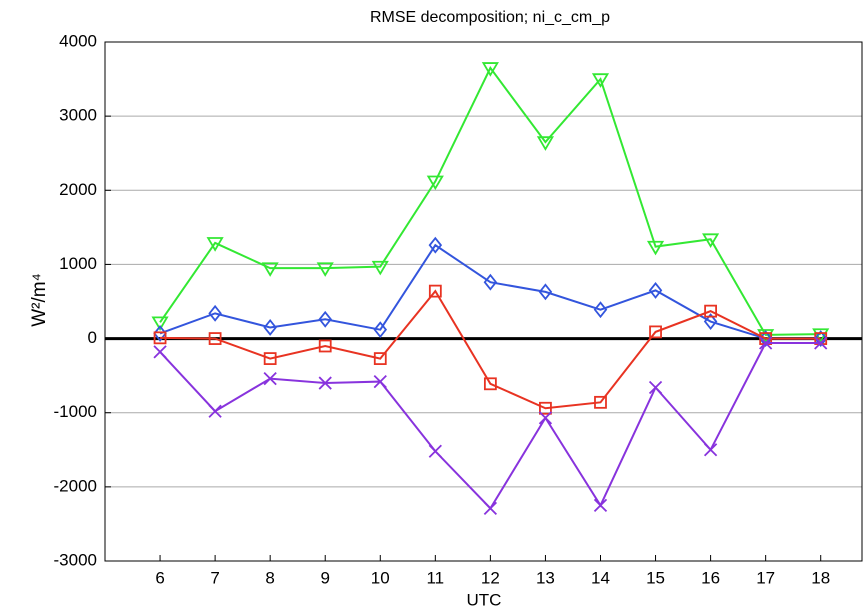  Describe the element at coordinates (490, 577) in the screenshot. I see `x-tick-label: 12` at that location.